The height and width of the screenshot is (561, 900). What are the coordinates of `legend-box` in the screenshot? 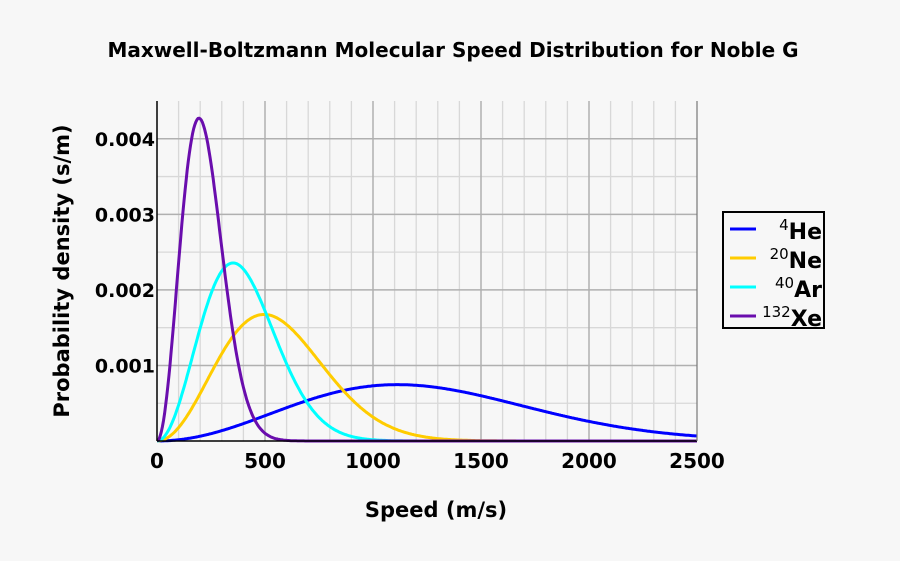 It's located at (773, 270).